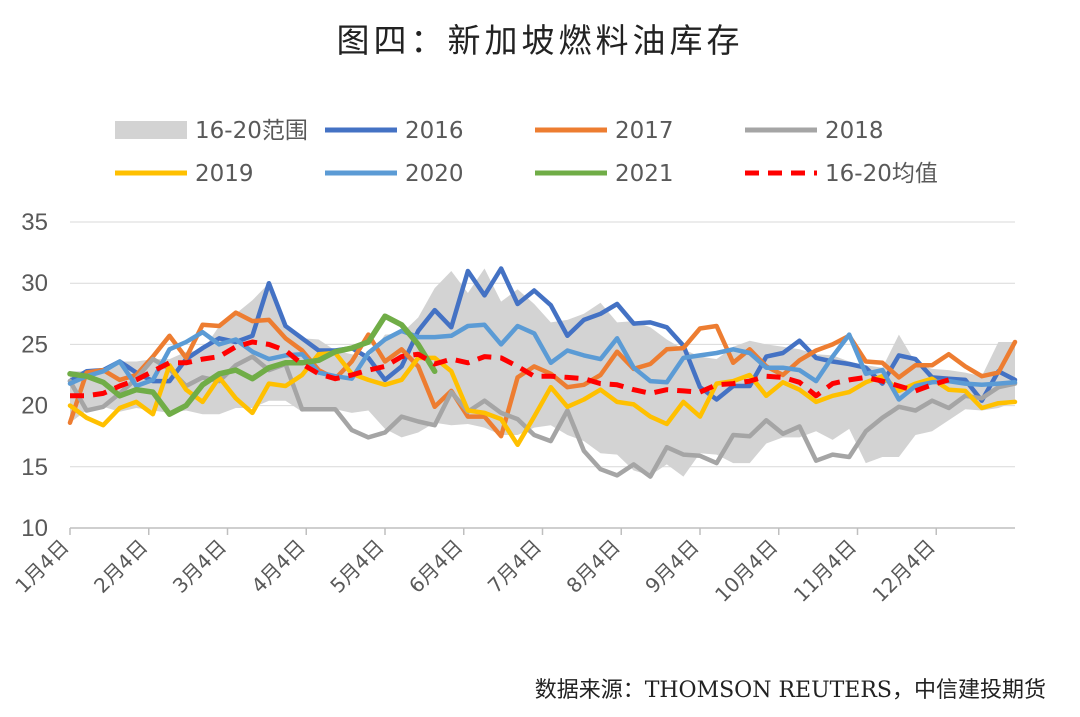 The width and height of the screenshot is (1080, 717). I want to click on x-tick-label: 2月4日, so click(120, 566).